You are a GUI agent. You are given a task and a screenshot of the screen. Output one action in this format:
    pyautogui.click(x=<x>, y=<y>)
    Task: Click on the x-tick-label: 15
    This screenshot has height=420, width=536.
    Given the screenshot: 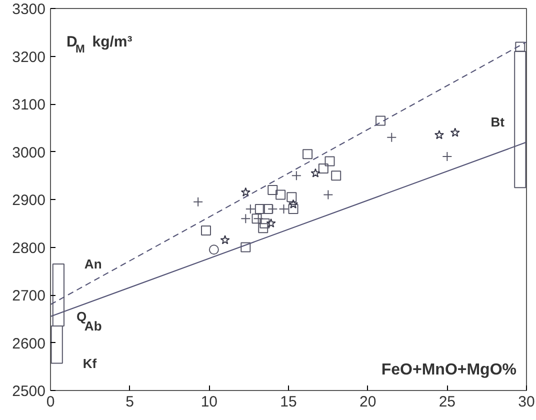 What is the action you would take?
    pyautogui.click(x=288, y=402)
    